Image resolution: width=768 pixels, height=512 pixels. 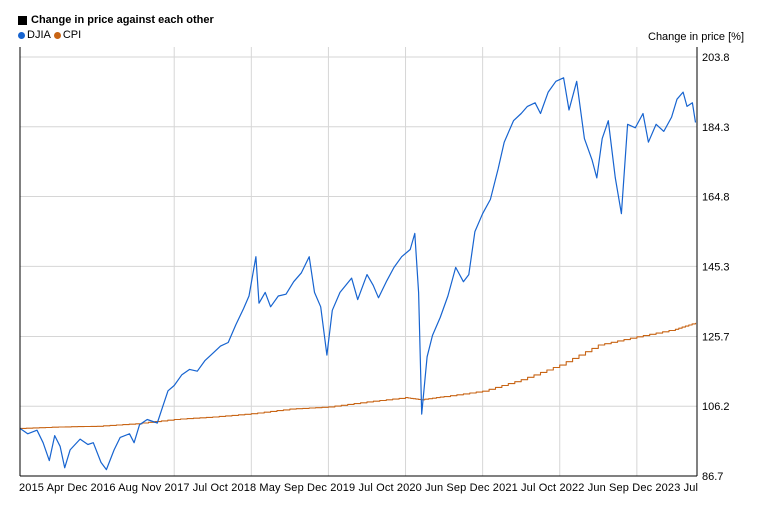 I want to click on y-tick-label: 203.8, so click(x=716, y=58).